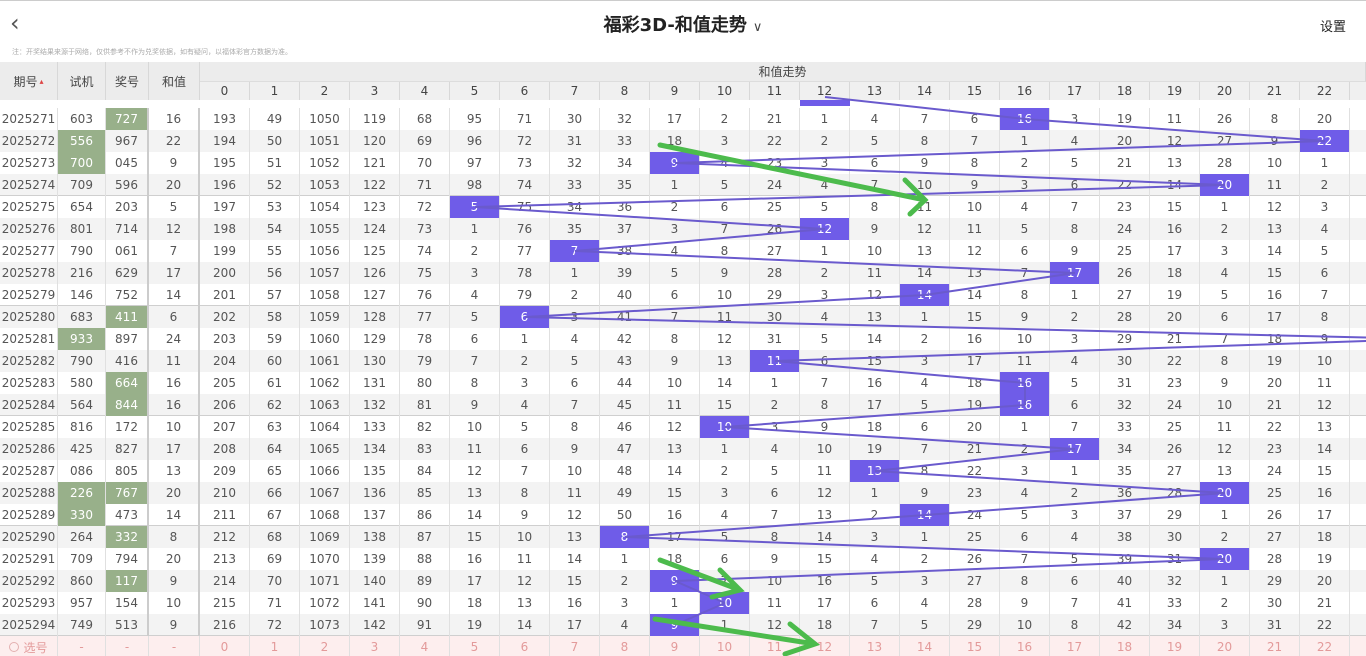  What do you see at coordinates (375, 625) in the screenshot?
I see `trend-cell: 142` at bounding box center [375, 625].